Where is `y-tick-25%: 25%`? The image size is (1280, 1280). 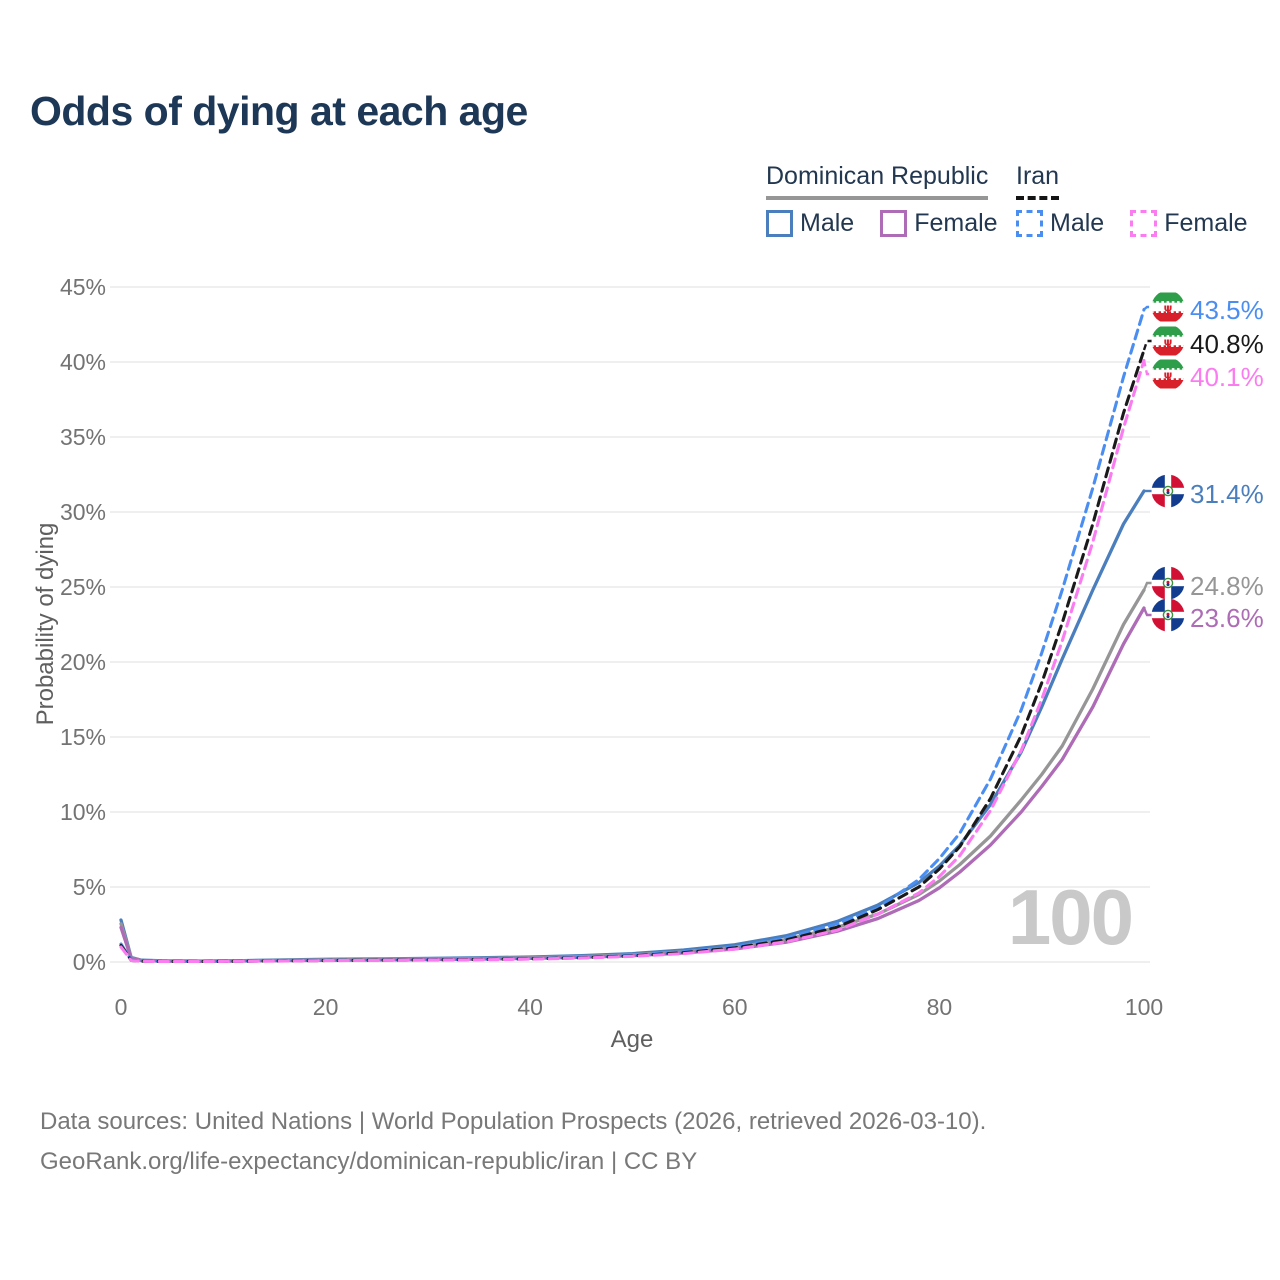
y-tick-25%: 25% is located at coordinates (82, 587).